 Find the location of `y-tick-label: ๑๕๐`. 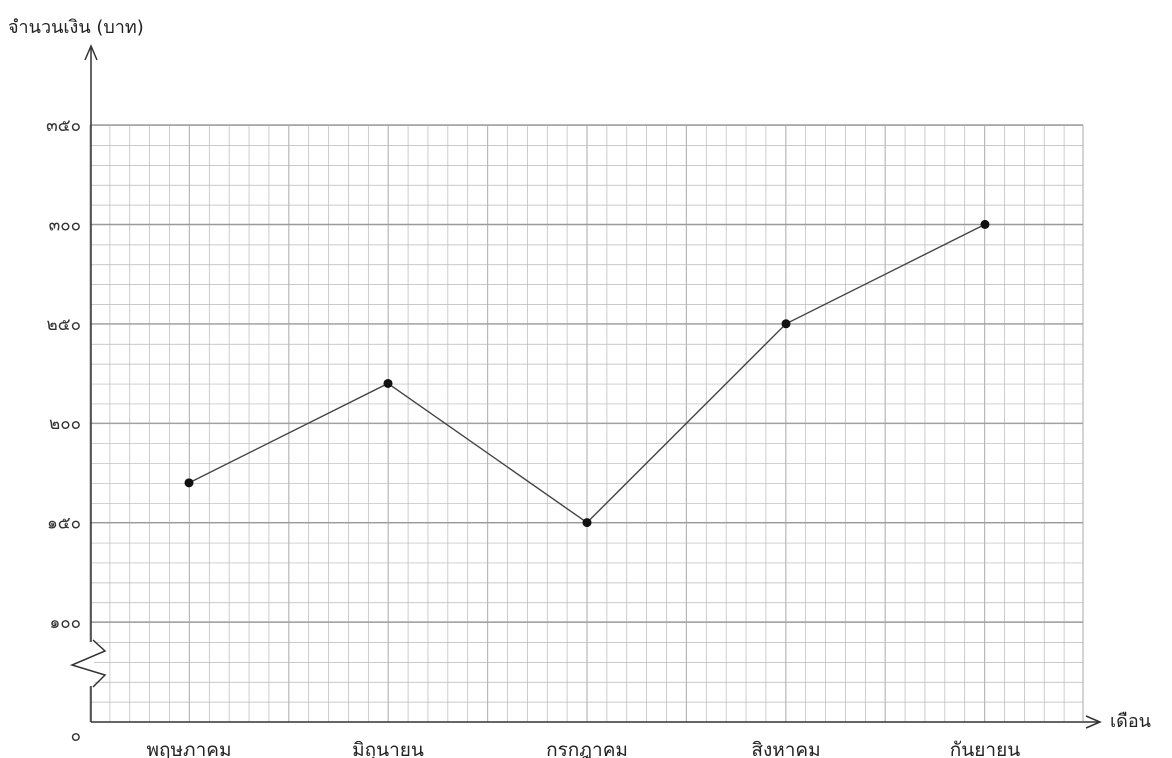

y-tick-label: ๑๕๐ is located at coordinates (64, 524).